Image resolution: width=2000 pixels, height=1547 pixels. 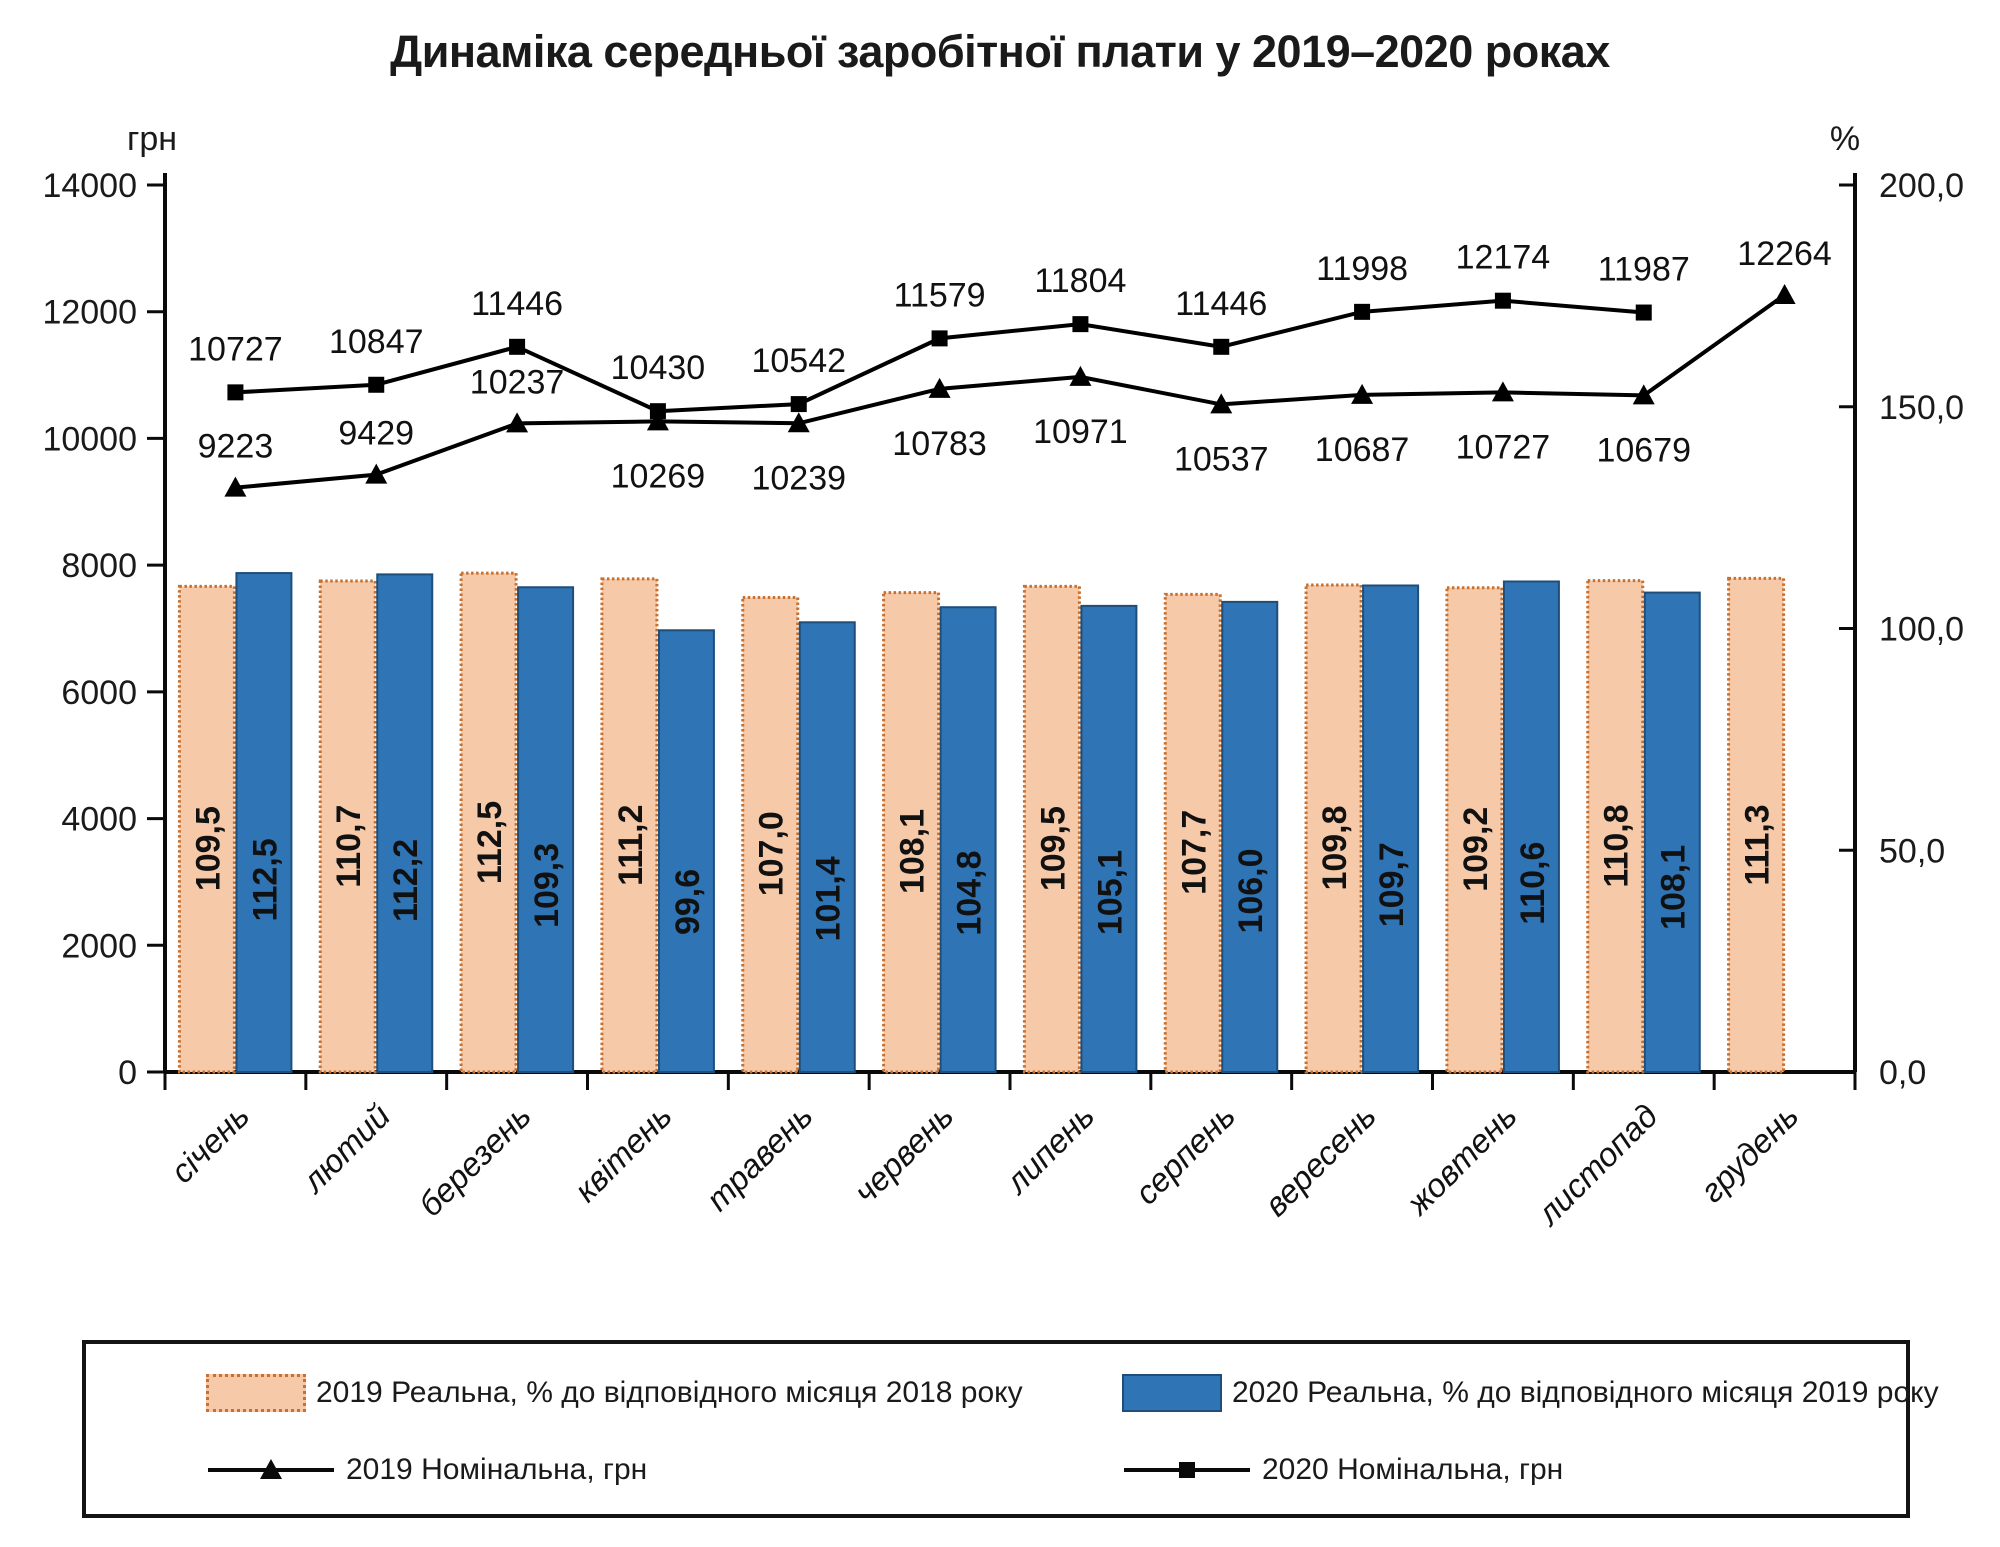 What do you see at coordinates (1335, 847) in the screenshot?
I see `bar-value-label: 109,8` at bounding box center [1335, 847].